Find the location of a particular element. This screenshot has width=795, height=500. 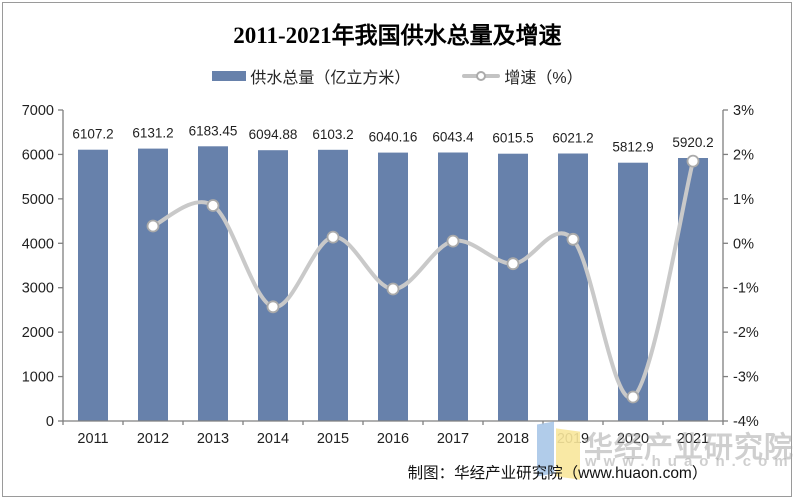

x-axis-category-label: 2021 is located at coordinates (693, 439).